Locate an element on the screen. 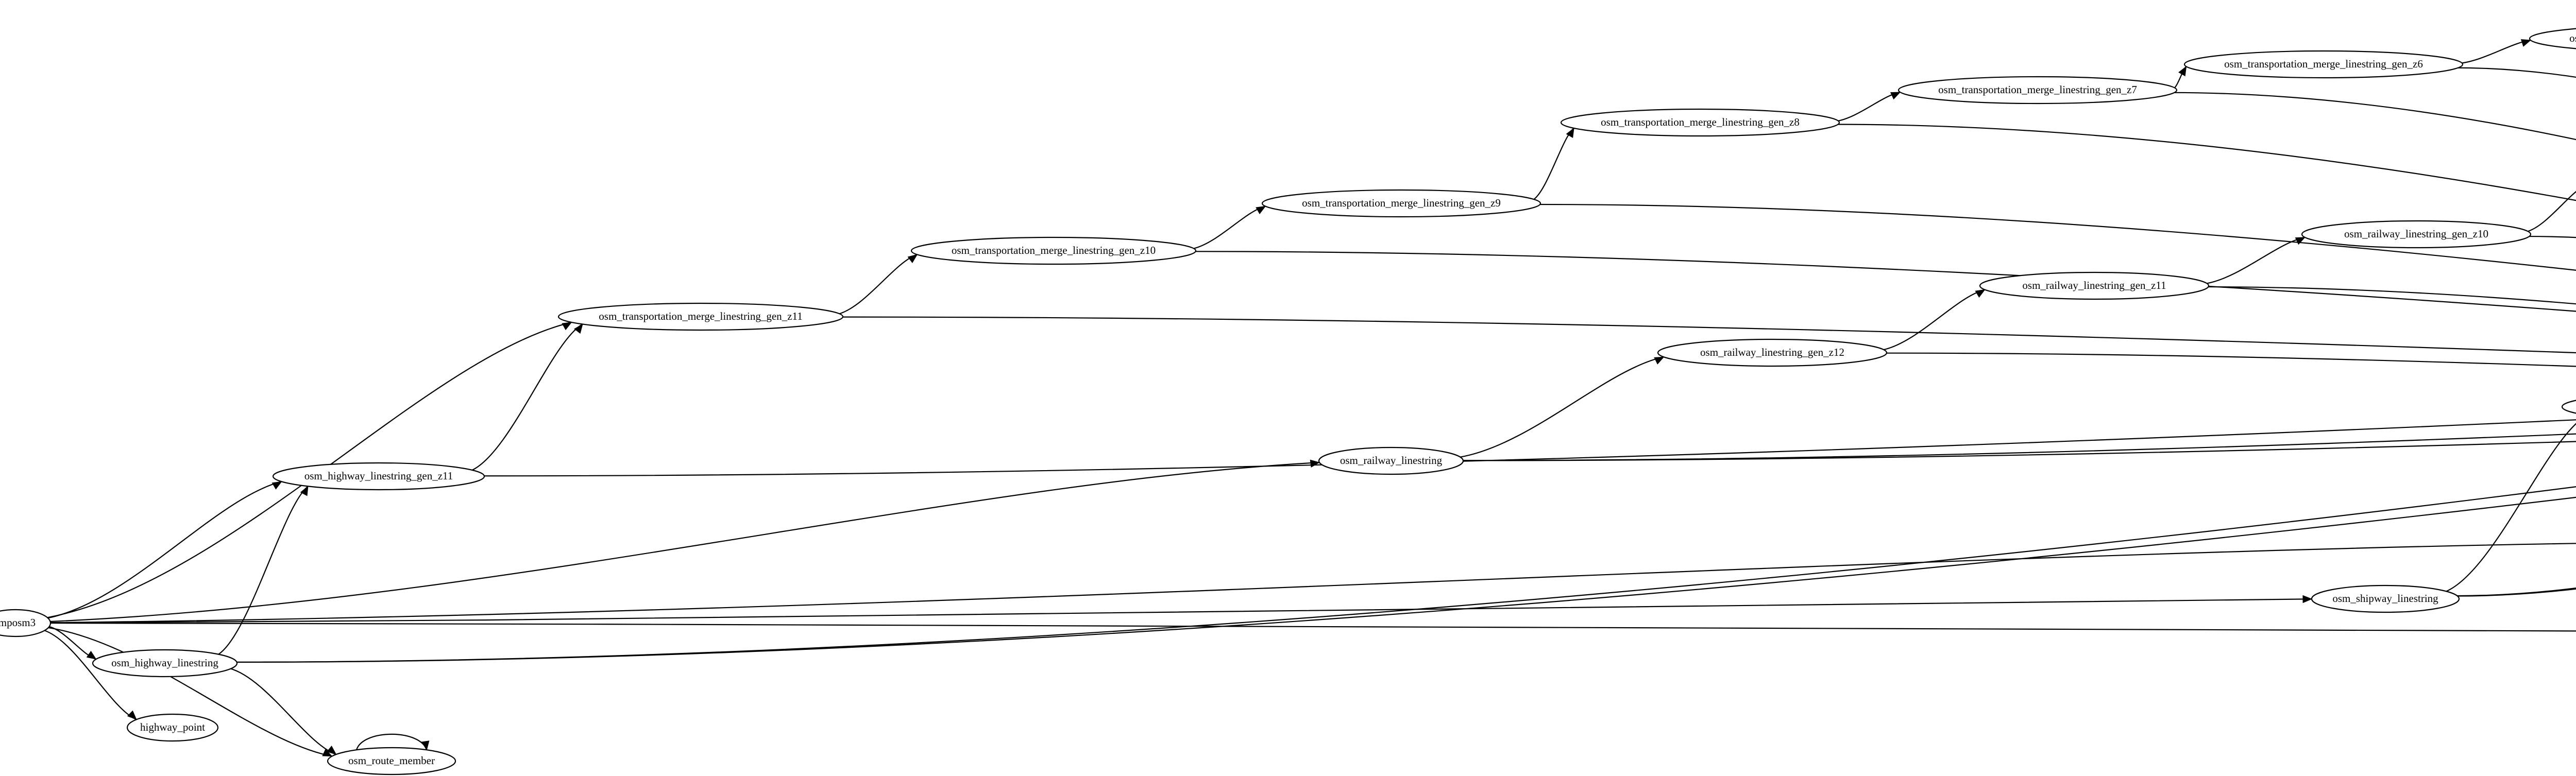 The height and width of the screenshot is (776, 2576). node-label: osm_highway_linestring is located at coordinates (164, 663).